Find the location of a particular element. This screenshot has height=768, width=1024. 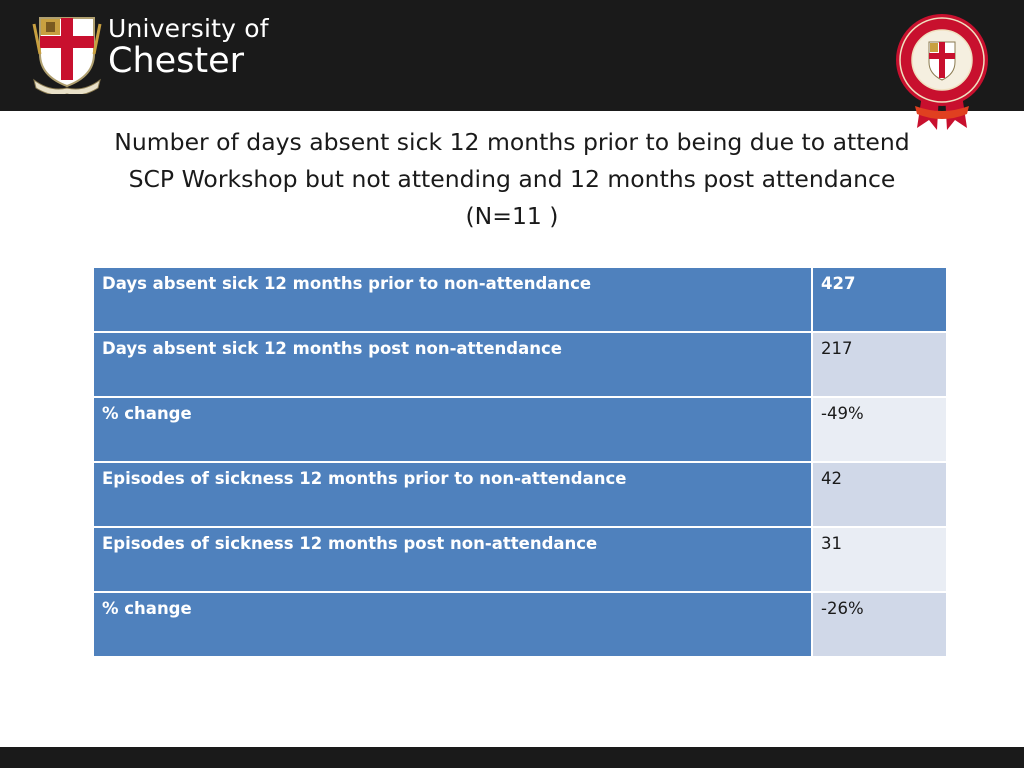

row-value: -49% is located at coordinates (879, 429).